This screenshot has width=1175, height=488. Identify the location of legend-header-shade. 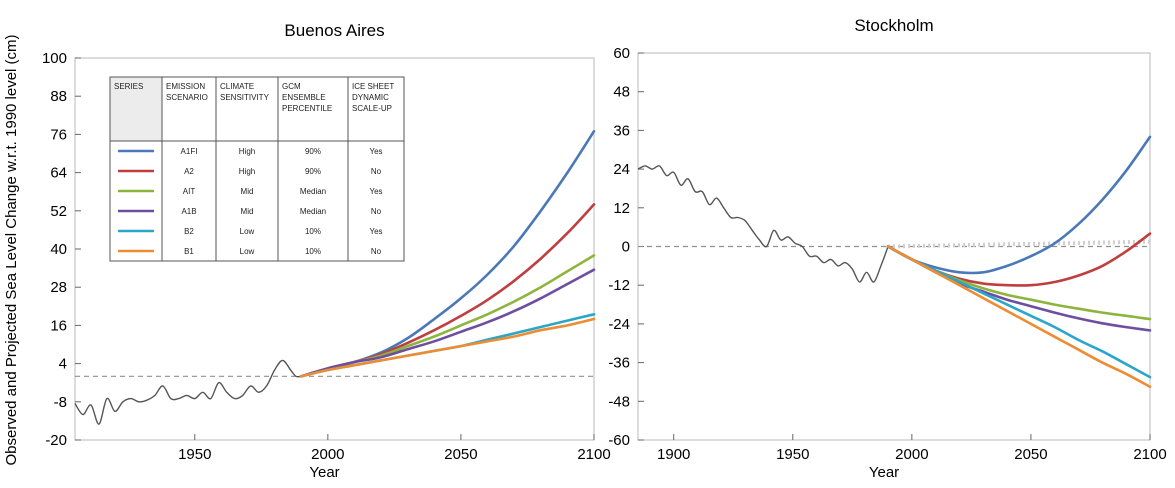
(136, 109).